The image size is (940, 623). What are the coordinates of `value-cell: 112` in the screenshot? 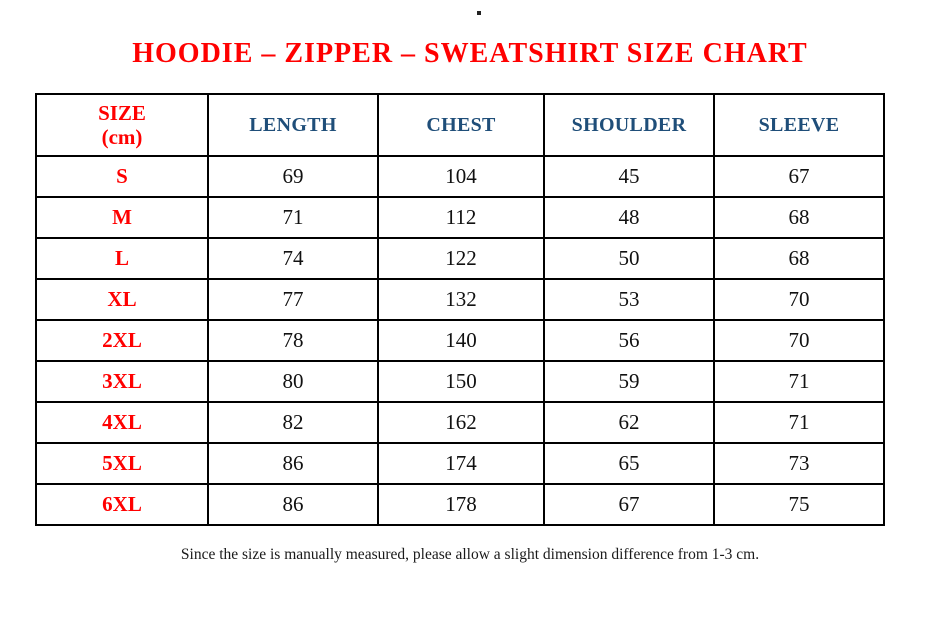 It's located at (461, 217).